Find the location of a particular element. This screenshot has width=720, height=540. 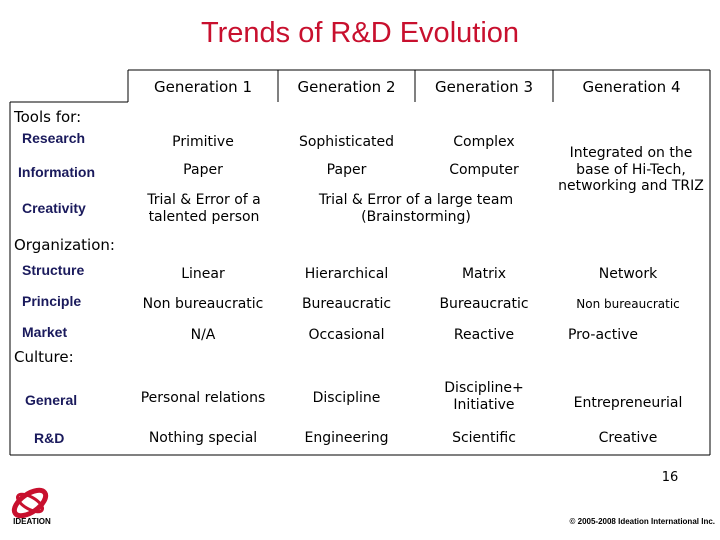

row-label: Structure is located at coordinates (53, 269).